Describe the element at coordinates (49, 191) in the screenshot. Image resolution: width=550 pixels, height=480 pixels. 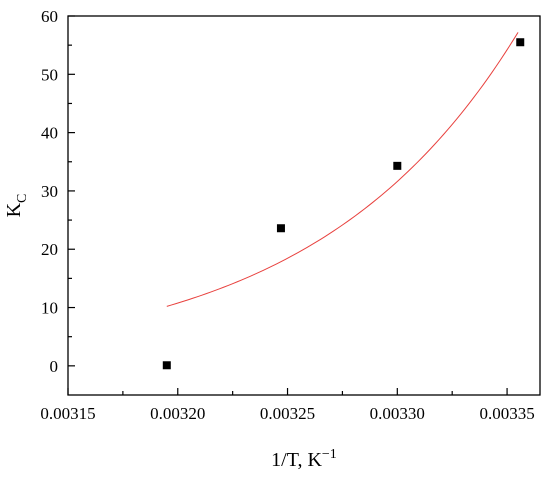
I see `y-tick-label: 30` at that location.